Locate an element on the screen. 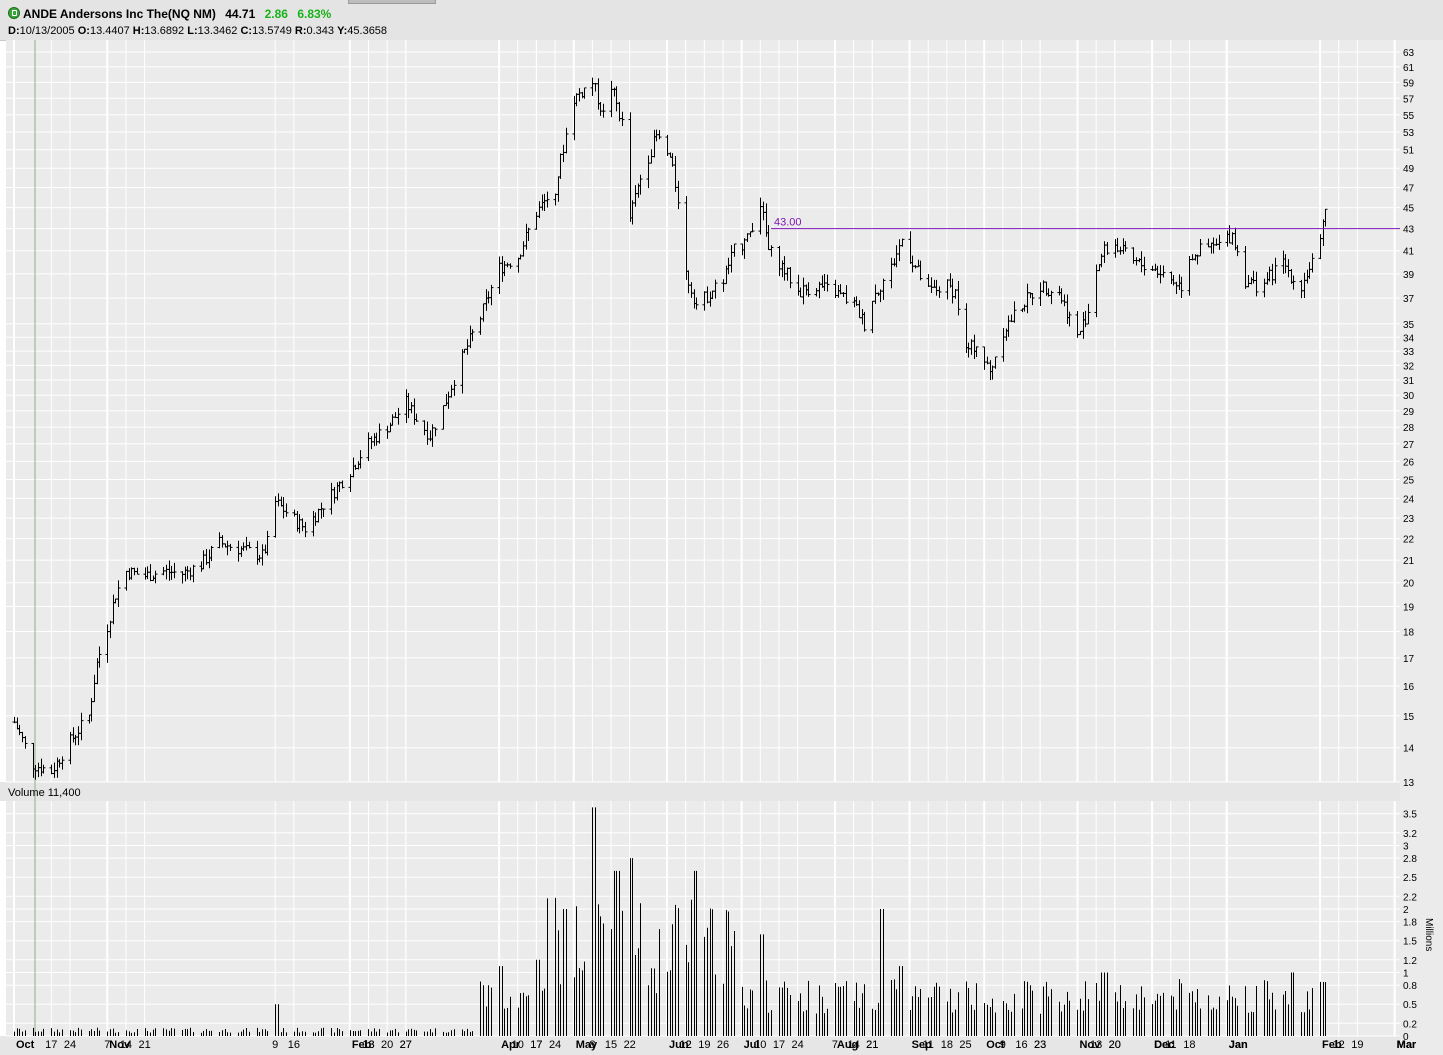  y-tick-label: 20 is located at coordinates (1409, 584).